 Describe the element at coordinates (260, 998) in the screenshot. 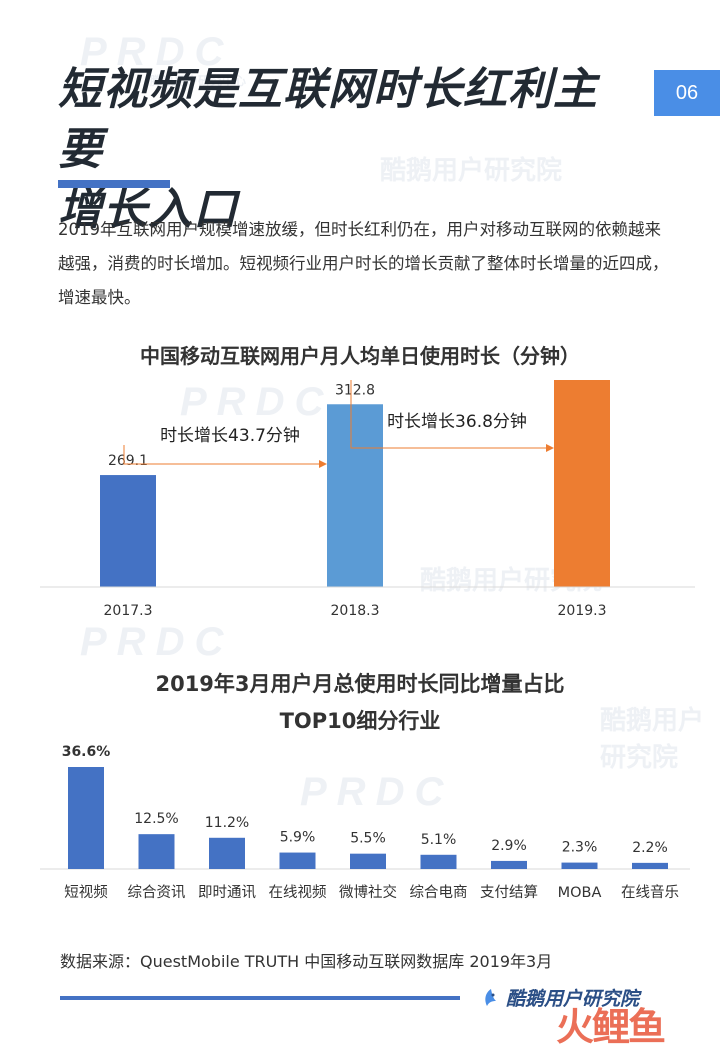

I see `footer-line` at that location.